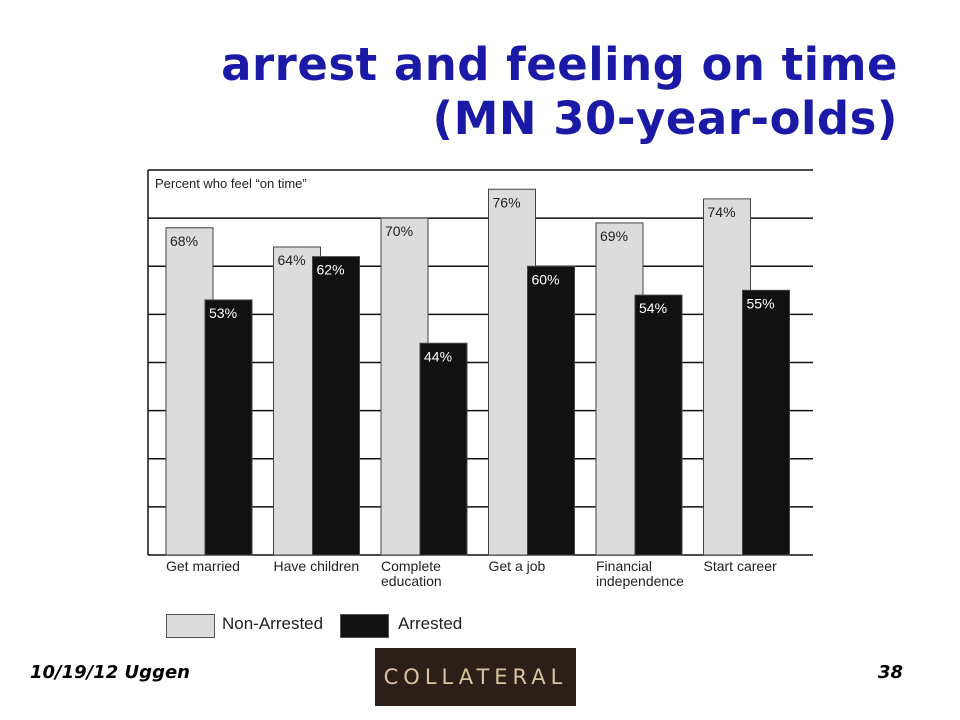 The image size is (960, 720). What do you see at coordinates (110, 672) in the screenshot?
I see `footer-date-author: 10/19/12 Uggen` at bounding box center [110, 672].